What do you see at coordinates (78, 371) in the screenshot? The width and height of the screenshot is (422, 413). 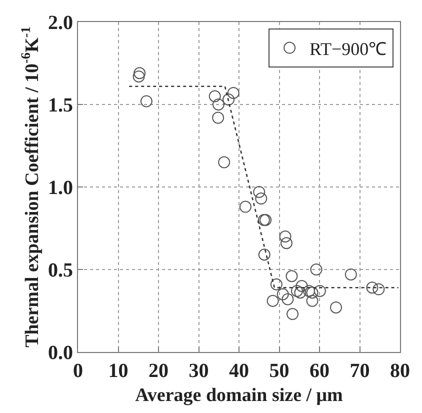 I see `x-tick-label: 0` at bounding box center [78, 371].